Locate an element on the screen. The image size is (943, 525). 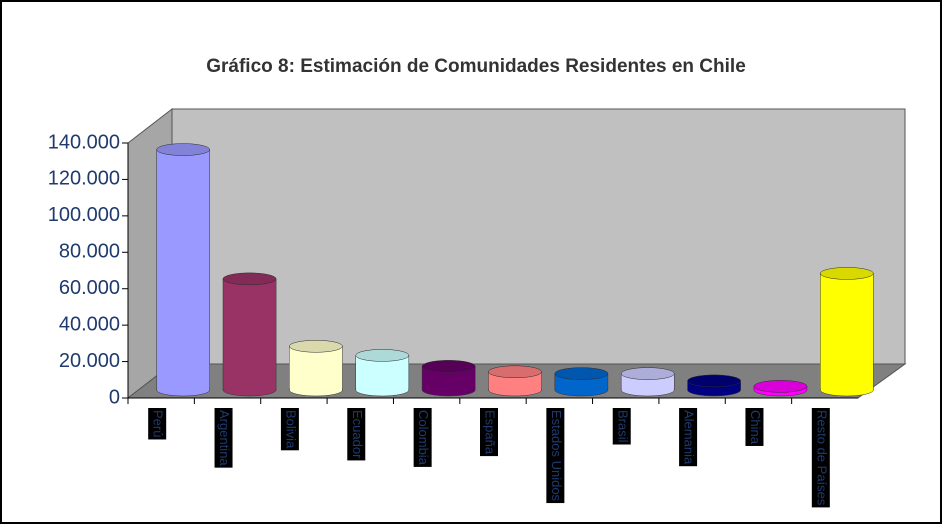
x-label: Perú is located at coordinates (157, 424).